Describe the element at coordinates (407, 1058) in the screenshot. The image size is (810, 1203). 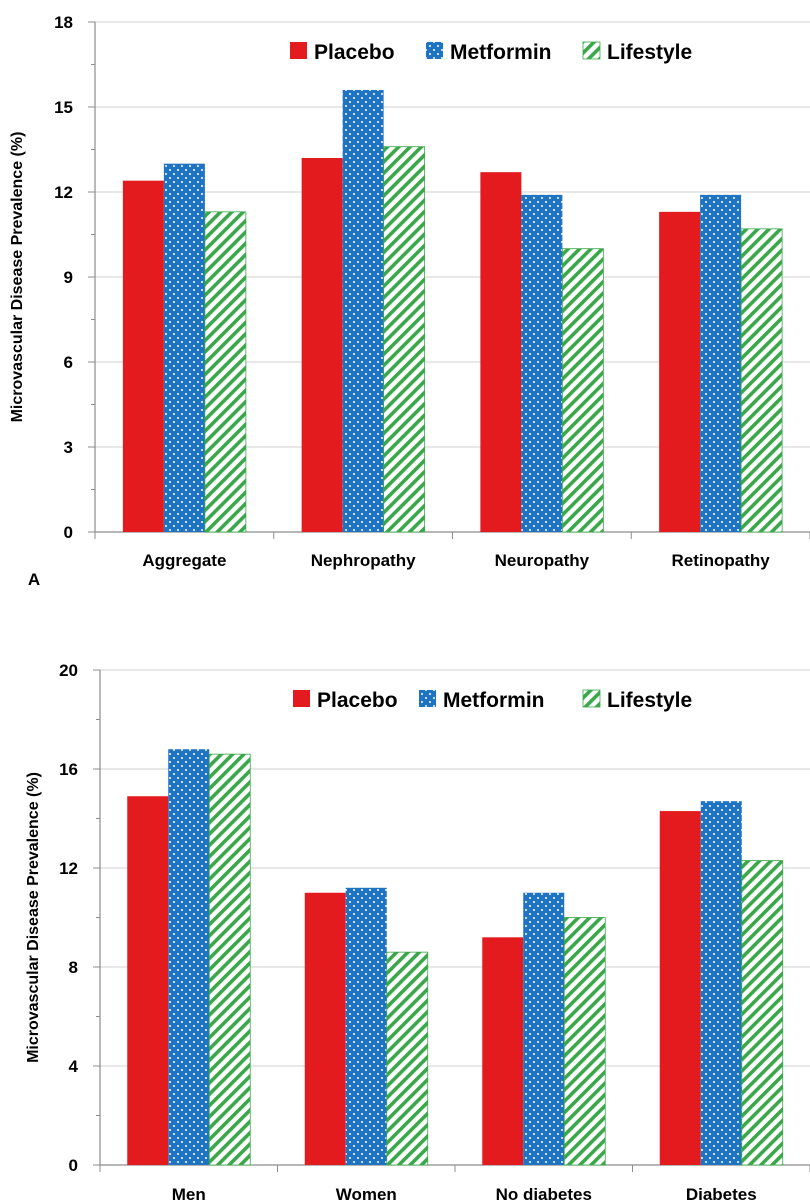
I see `bar-lifestyle-women` at that location.